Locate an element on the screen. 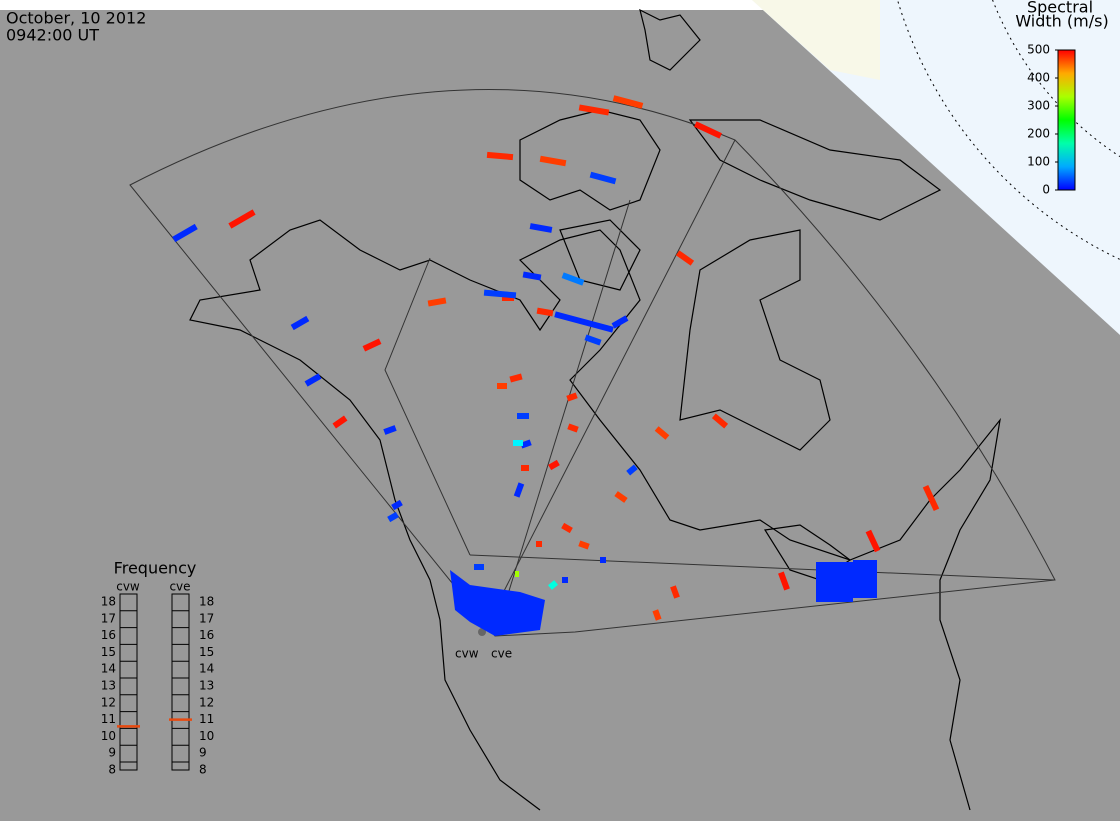 This screenshot has height=821, width=1120. colorbar-tick-label: 200 is located at coordinates (1038, 134).